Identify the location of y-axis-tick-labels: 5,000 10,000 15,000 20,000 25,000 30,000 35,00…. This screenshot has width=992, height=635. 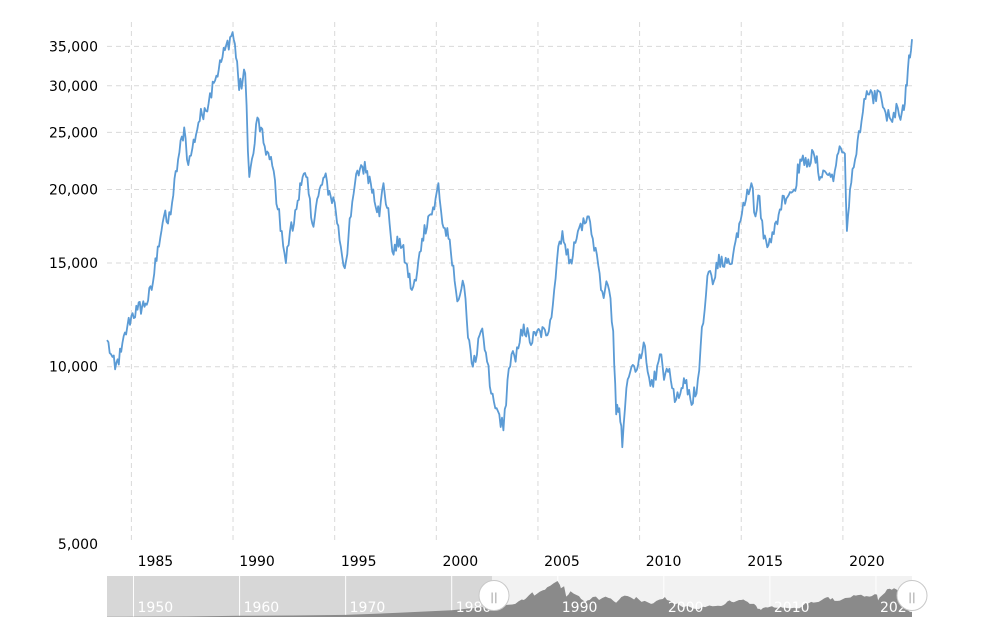
(73, 296).